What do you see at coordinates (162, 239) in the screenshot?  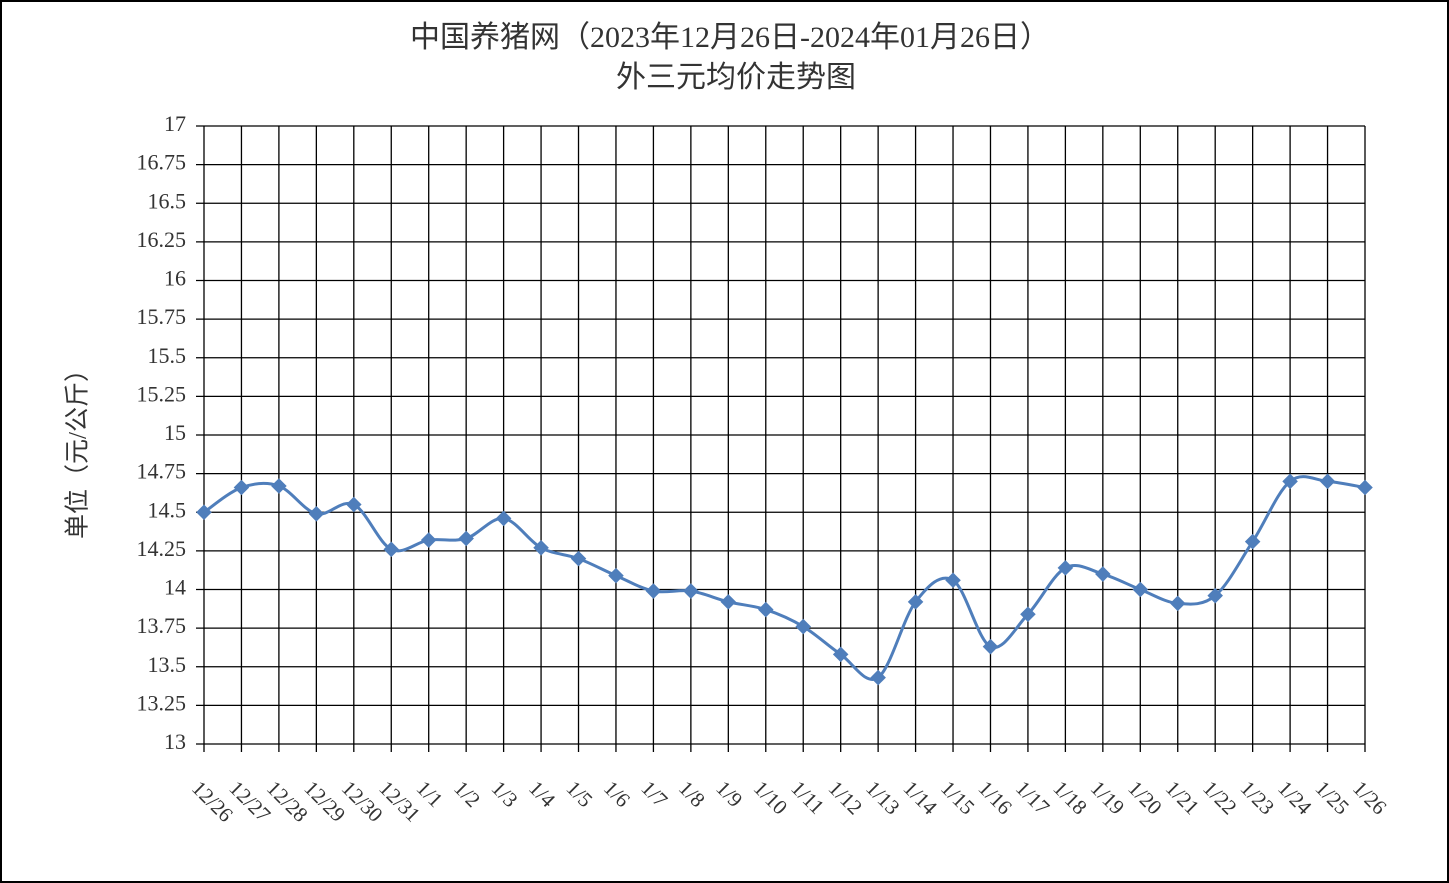 I see `y-tick-label: 16.25` at bounding box center [162, 239].